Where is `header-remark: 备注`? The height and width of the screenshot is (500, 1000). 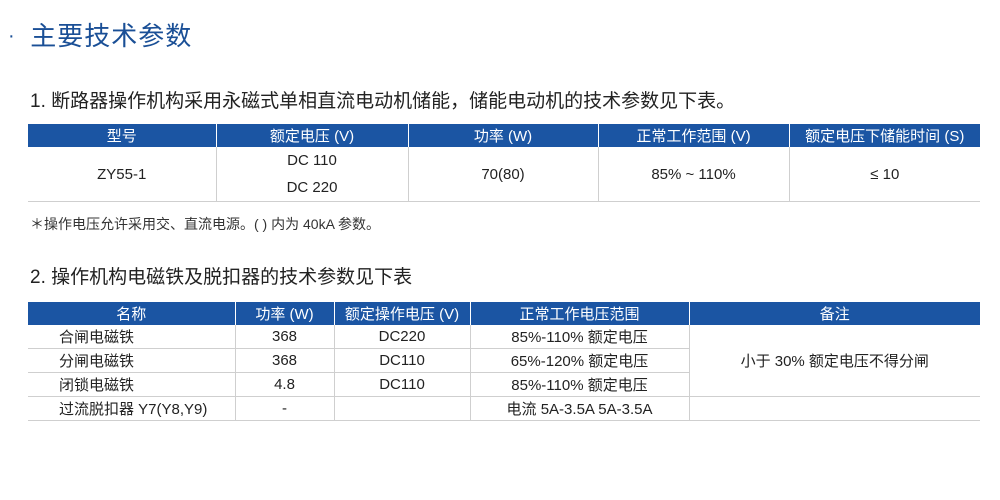
header-remark: 备注 is located at coordinates (834, 313).